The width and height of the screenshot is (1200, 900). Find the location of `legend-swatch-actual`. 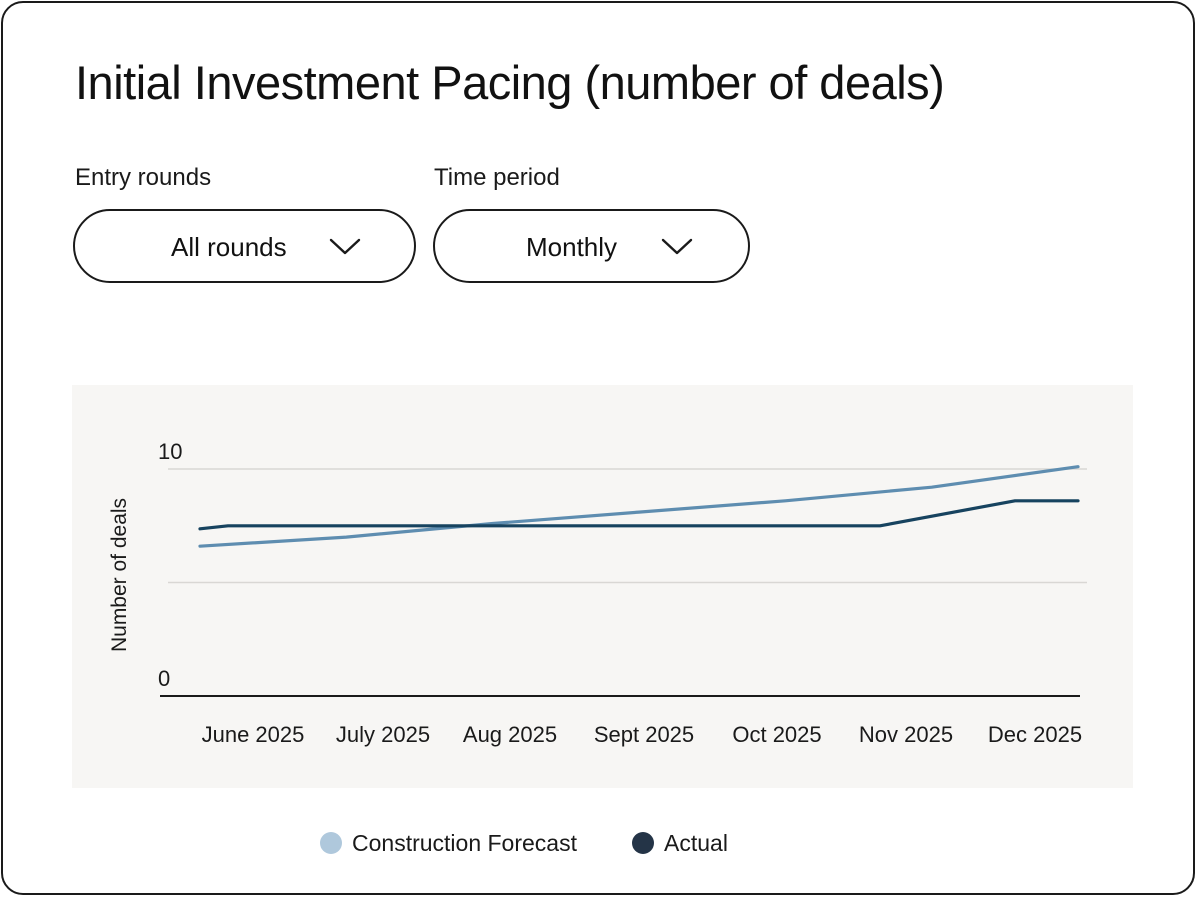

legend-swatch-actual is located at coordinates (643, 843).